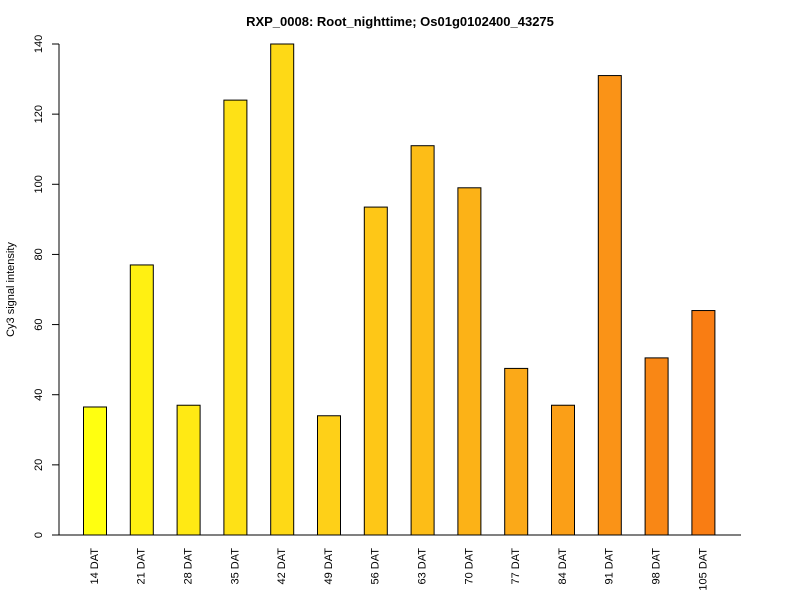 The image size is (800, 600). I want to click on x-tick-label: 35 DAT, so click(235, 566).